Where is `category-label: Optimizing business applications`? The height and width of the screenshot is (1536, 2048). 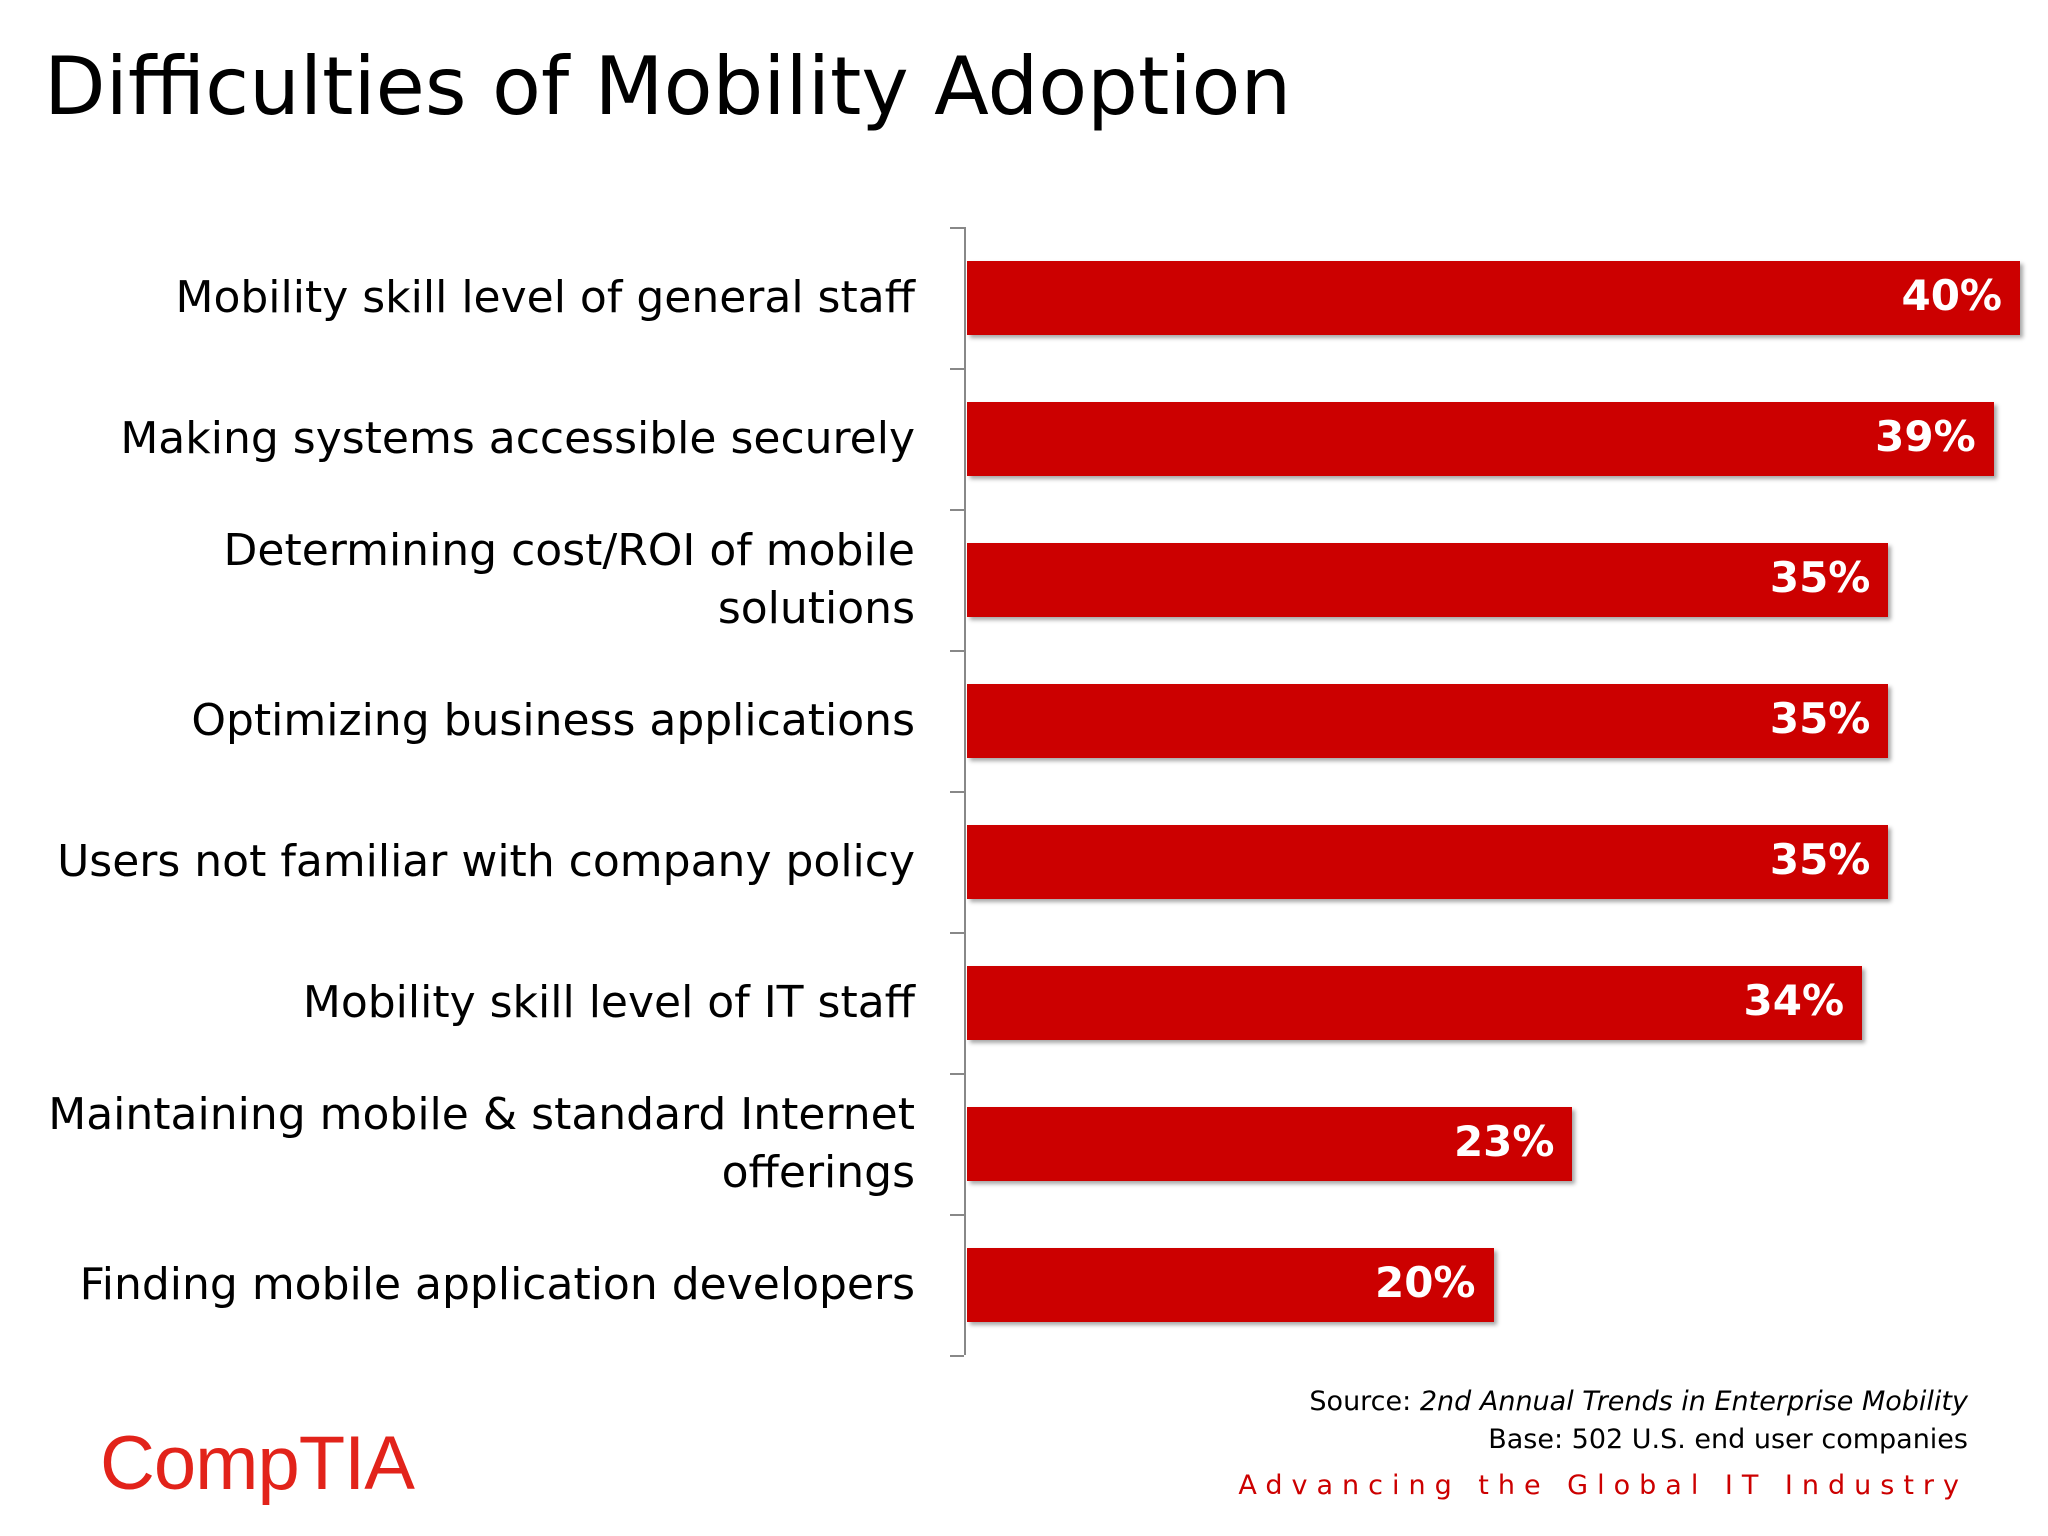 category-label: Optimizing business applications is located at coordinates (553, 720).